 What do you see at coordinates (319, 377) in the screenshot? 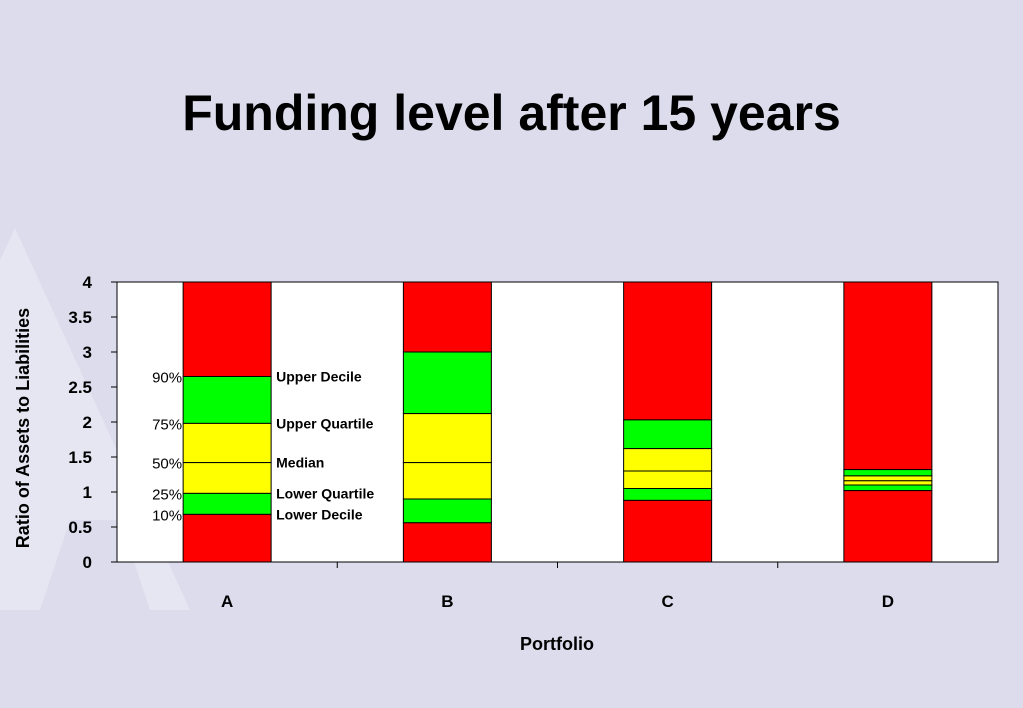
I see `percentile-name-label: Upper Decile` at bounding box center [319, 377].